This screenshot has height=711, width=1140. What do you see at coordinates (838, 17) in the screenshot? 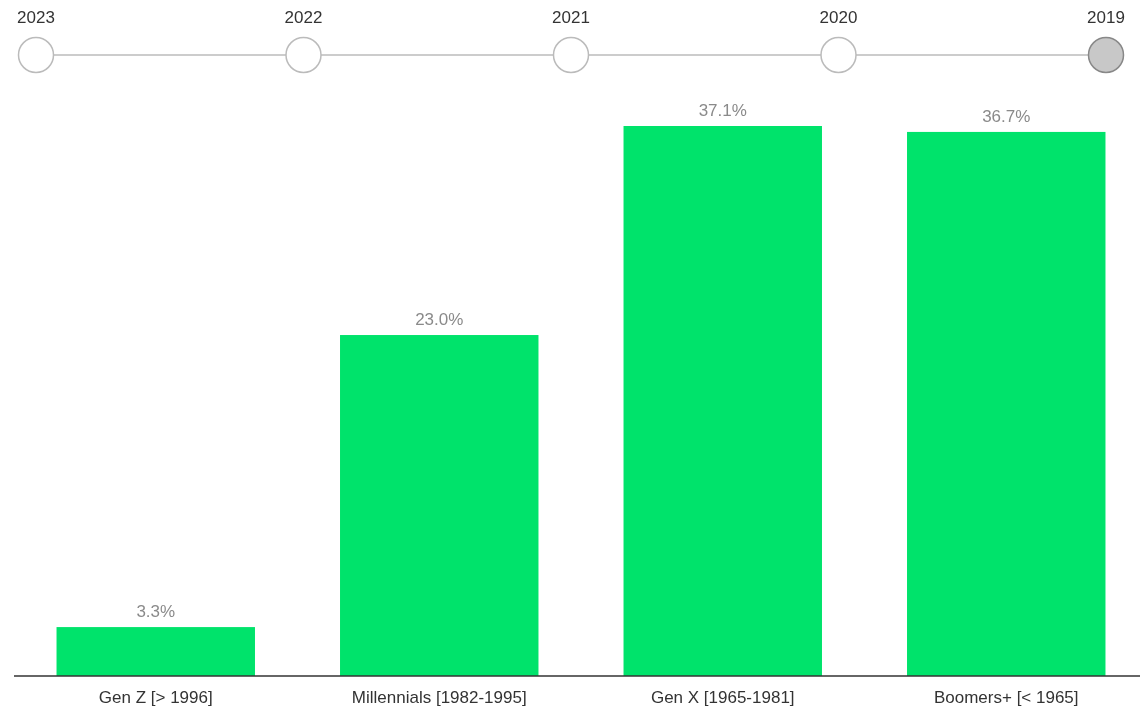
I see `text: 2020` at bounding box center [838, 17].